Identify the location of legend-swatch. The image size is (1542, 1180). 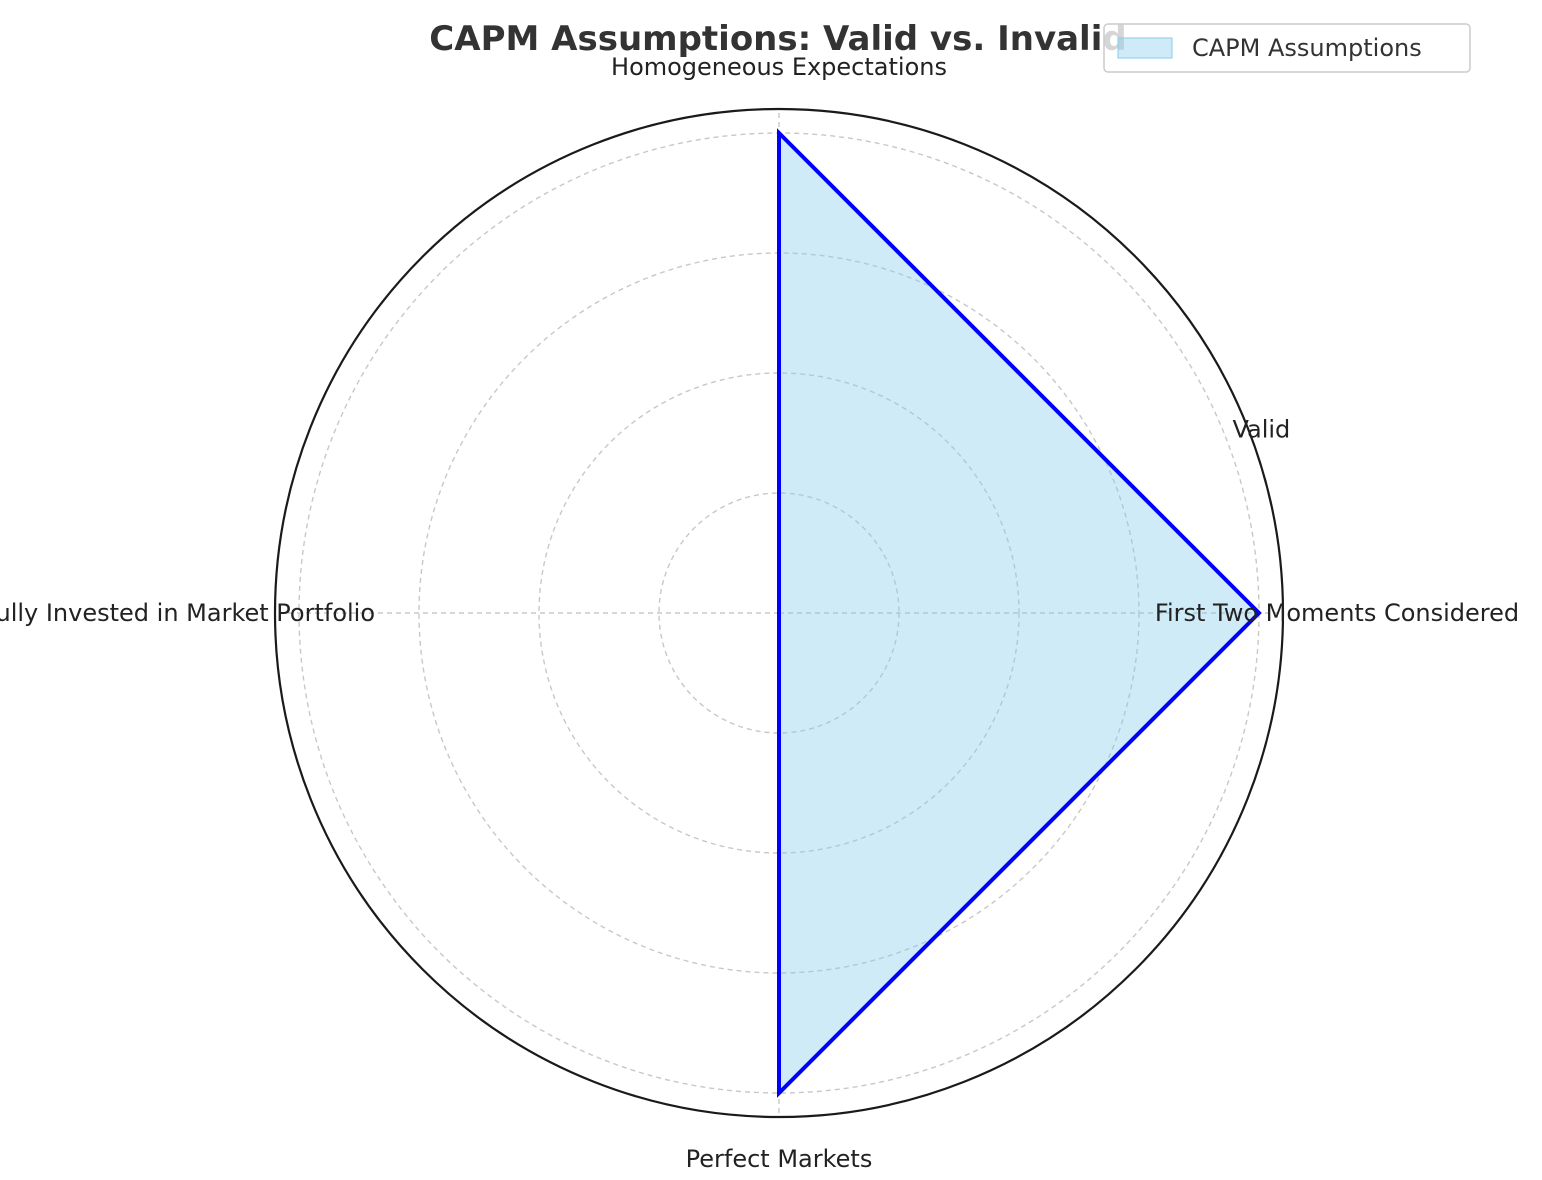
(1145, 48).